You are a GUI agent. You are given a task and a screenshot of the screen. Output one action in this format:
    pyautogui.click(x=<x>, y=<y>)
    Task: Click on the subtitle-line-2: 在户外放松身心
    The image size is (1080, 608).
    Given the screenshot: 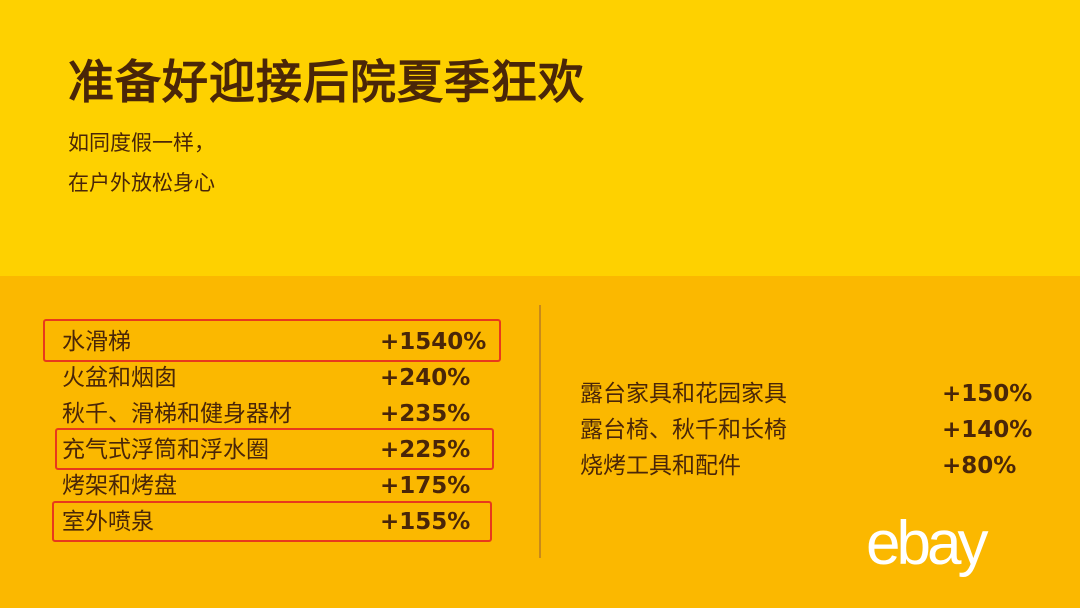 What is the action you would take?
    pyautogui.click(x=141, y=183)
    